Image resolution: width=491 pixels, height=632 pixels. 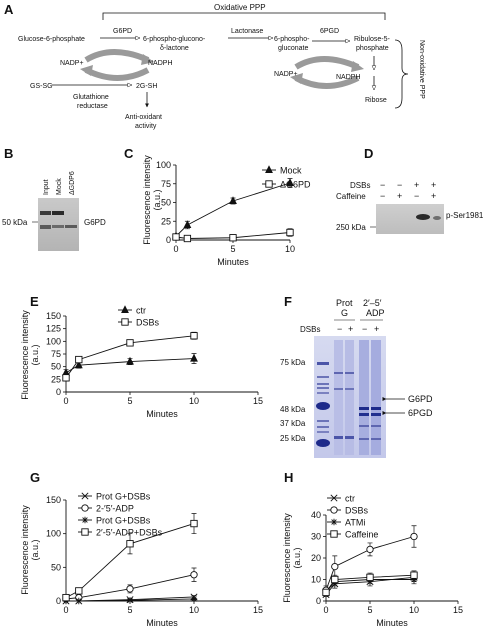 I want to click on marker-25kda: 25 kDa, so click(x=293, y=438).